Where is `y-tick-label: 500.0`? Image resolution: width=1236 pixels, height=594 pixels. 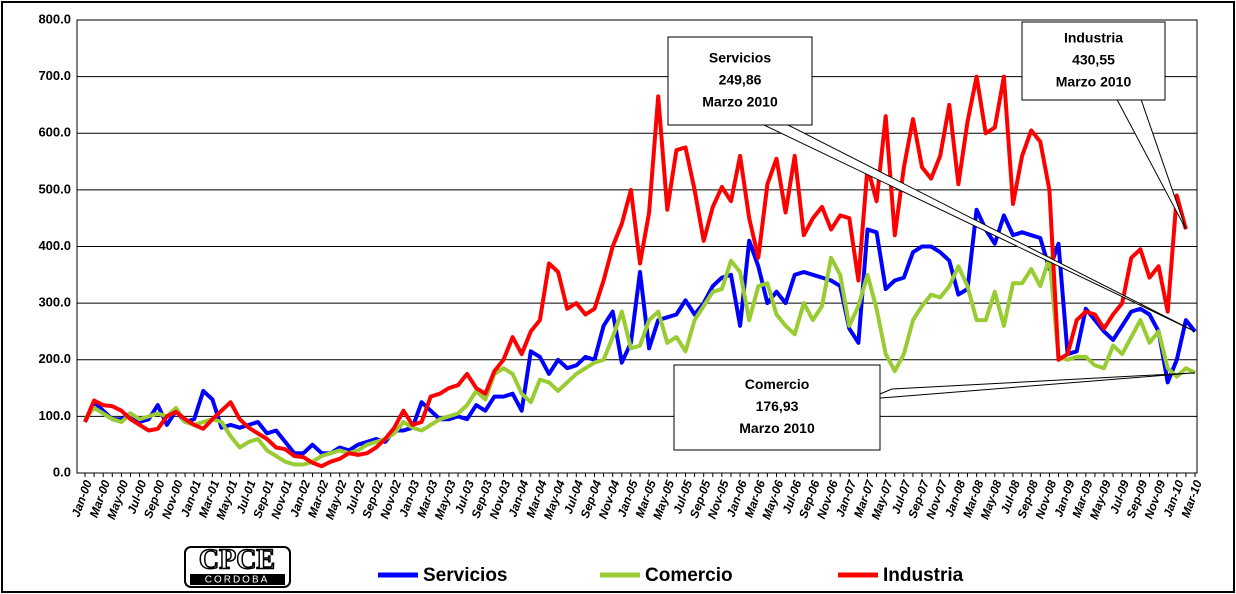
y-tick-label: 500.0 is located at coordinates (54, 188).